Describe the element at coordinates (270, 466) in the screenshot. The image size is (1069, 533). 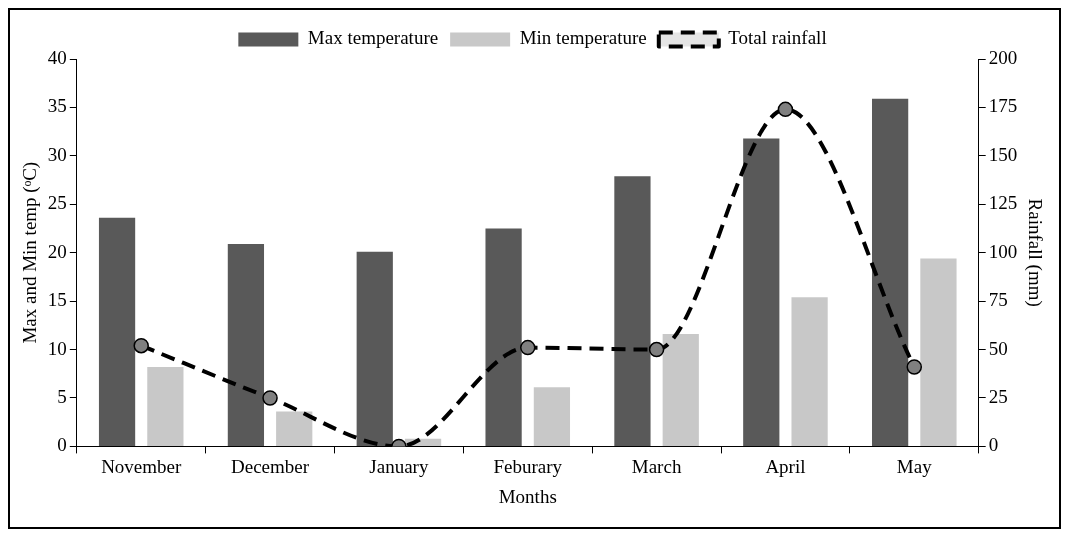
I see `x-tick-label: December` at that location.